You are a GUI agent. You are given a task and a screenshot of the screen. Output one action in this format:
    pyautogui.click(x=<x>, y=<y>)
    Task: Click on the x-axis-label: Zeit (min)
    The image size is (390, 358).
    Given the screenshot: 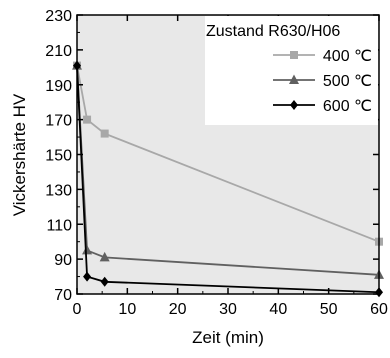 What is the action you would take?
    pyautogui.click(x=228, y=337)
    